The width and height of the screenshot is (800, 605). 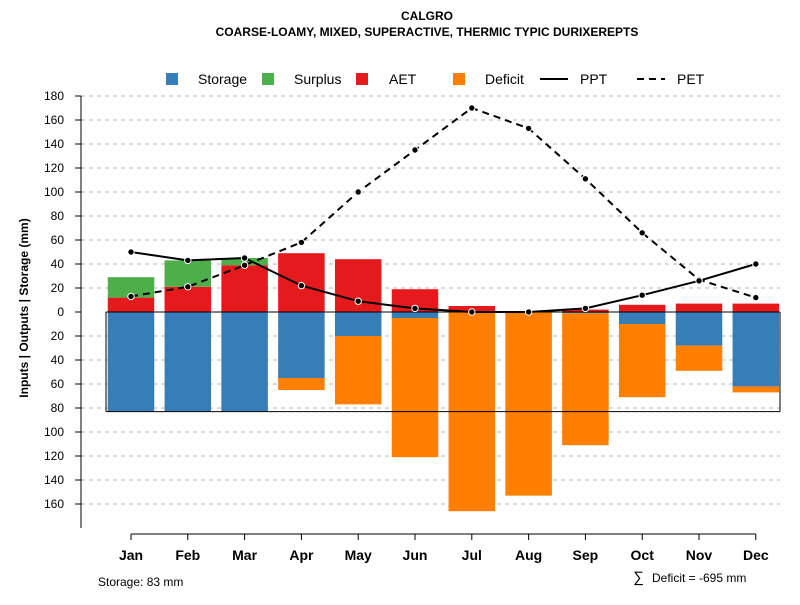 What do you see at coordinates (415, 555) in the screenshot?
I see `x-tick-label: Jun` at bounding box center [415, 555].